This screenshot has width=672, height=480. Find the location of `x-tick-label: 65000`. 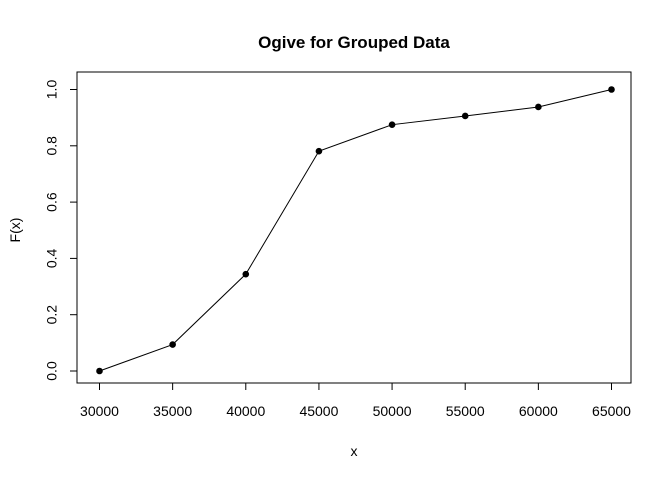

x-tick-label: 65000 is located at coordinates (611, 411).